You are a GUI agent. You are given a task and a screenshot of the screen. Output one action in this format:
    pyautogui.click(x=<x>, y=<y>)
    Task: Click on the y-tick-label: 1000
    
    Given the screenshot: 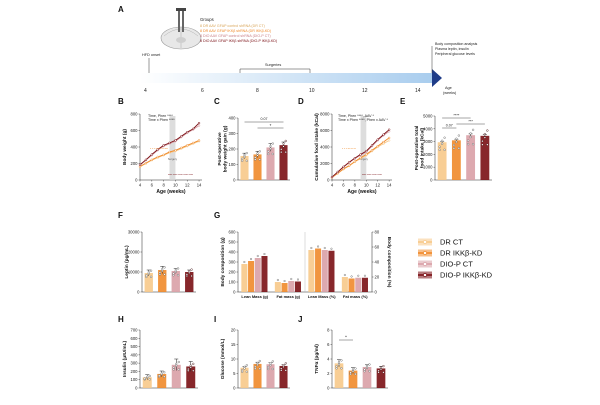 What is the action you would take?
    pyautogui.click(x=428, y=167)
    